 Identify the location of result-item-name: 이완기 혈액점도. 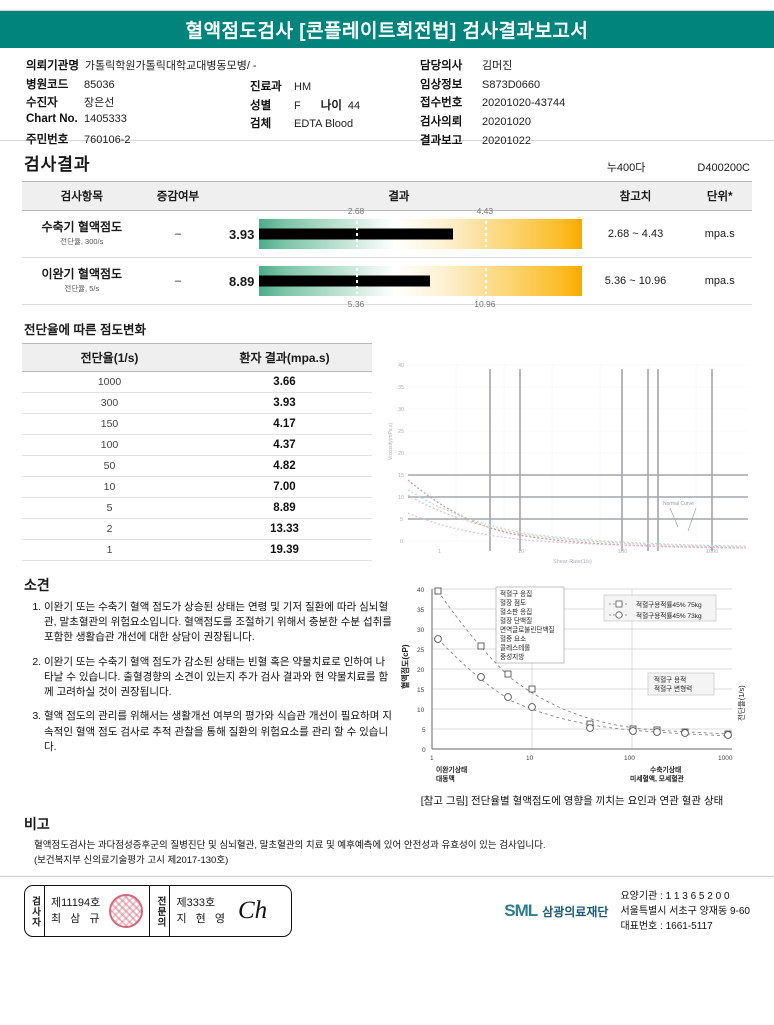
(82, 274).